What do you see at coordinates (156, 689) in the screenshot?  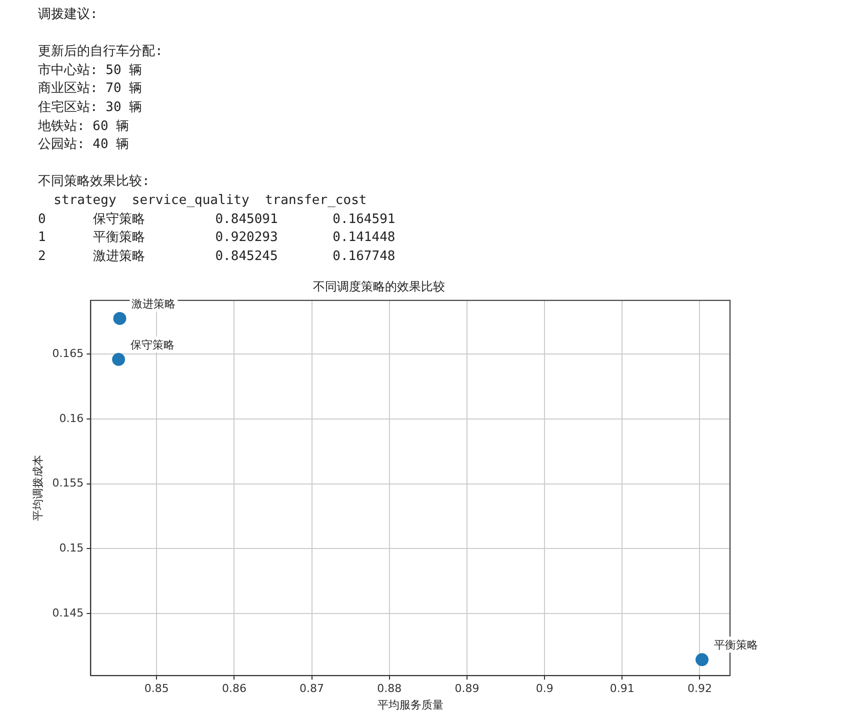 I see `x-tick-label: 0.85` at bounding box center [156, 689].